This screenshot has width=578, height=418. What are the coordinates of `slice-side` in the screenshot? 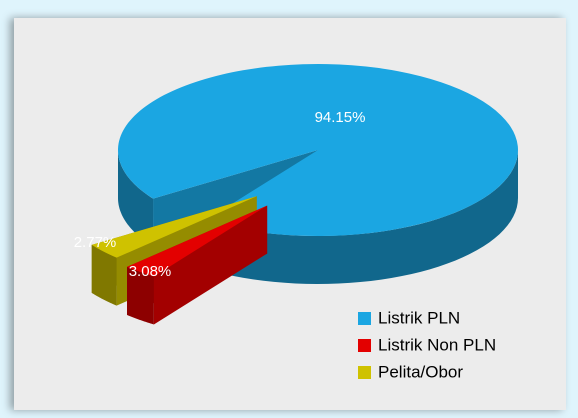 It's located at (197, 260).